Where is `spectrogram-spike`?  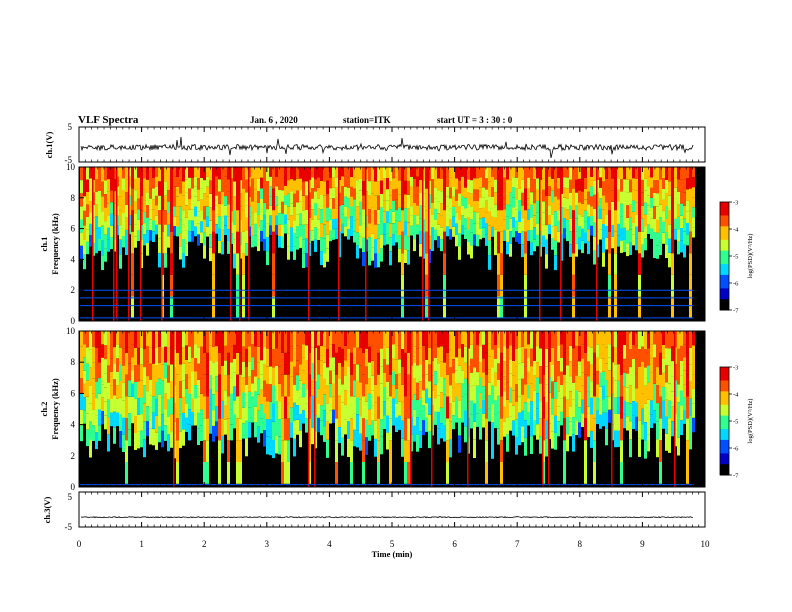 spectrogram-spike is located at coordinates (432, 409).